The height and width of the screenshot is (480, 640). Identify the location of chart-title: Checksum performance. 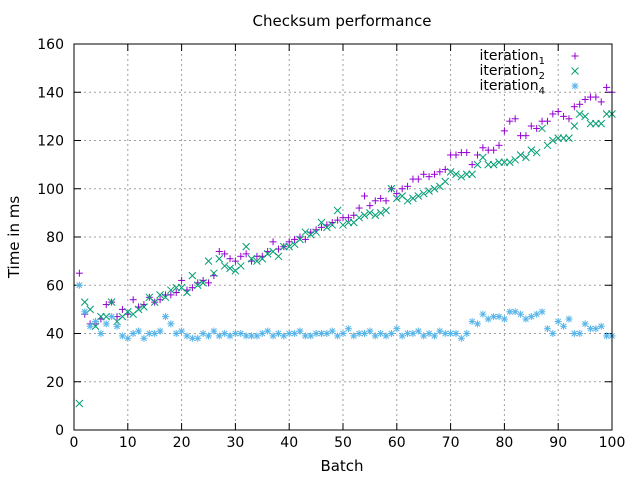
(342, 21).